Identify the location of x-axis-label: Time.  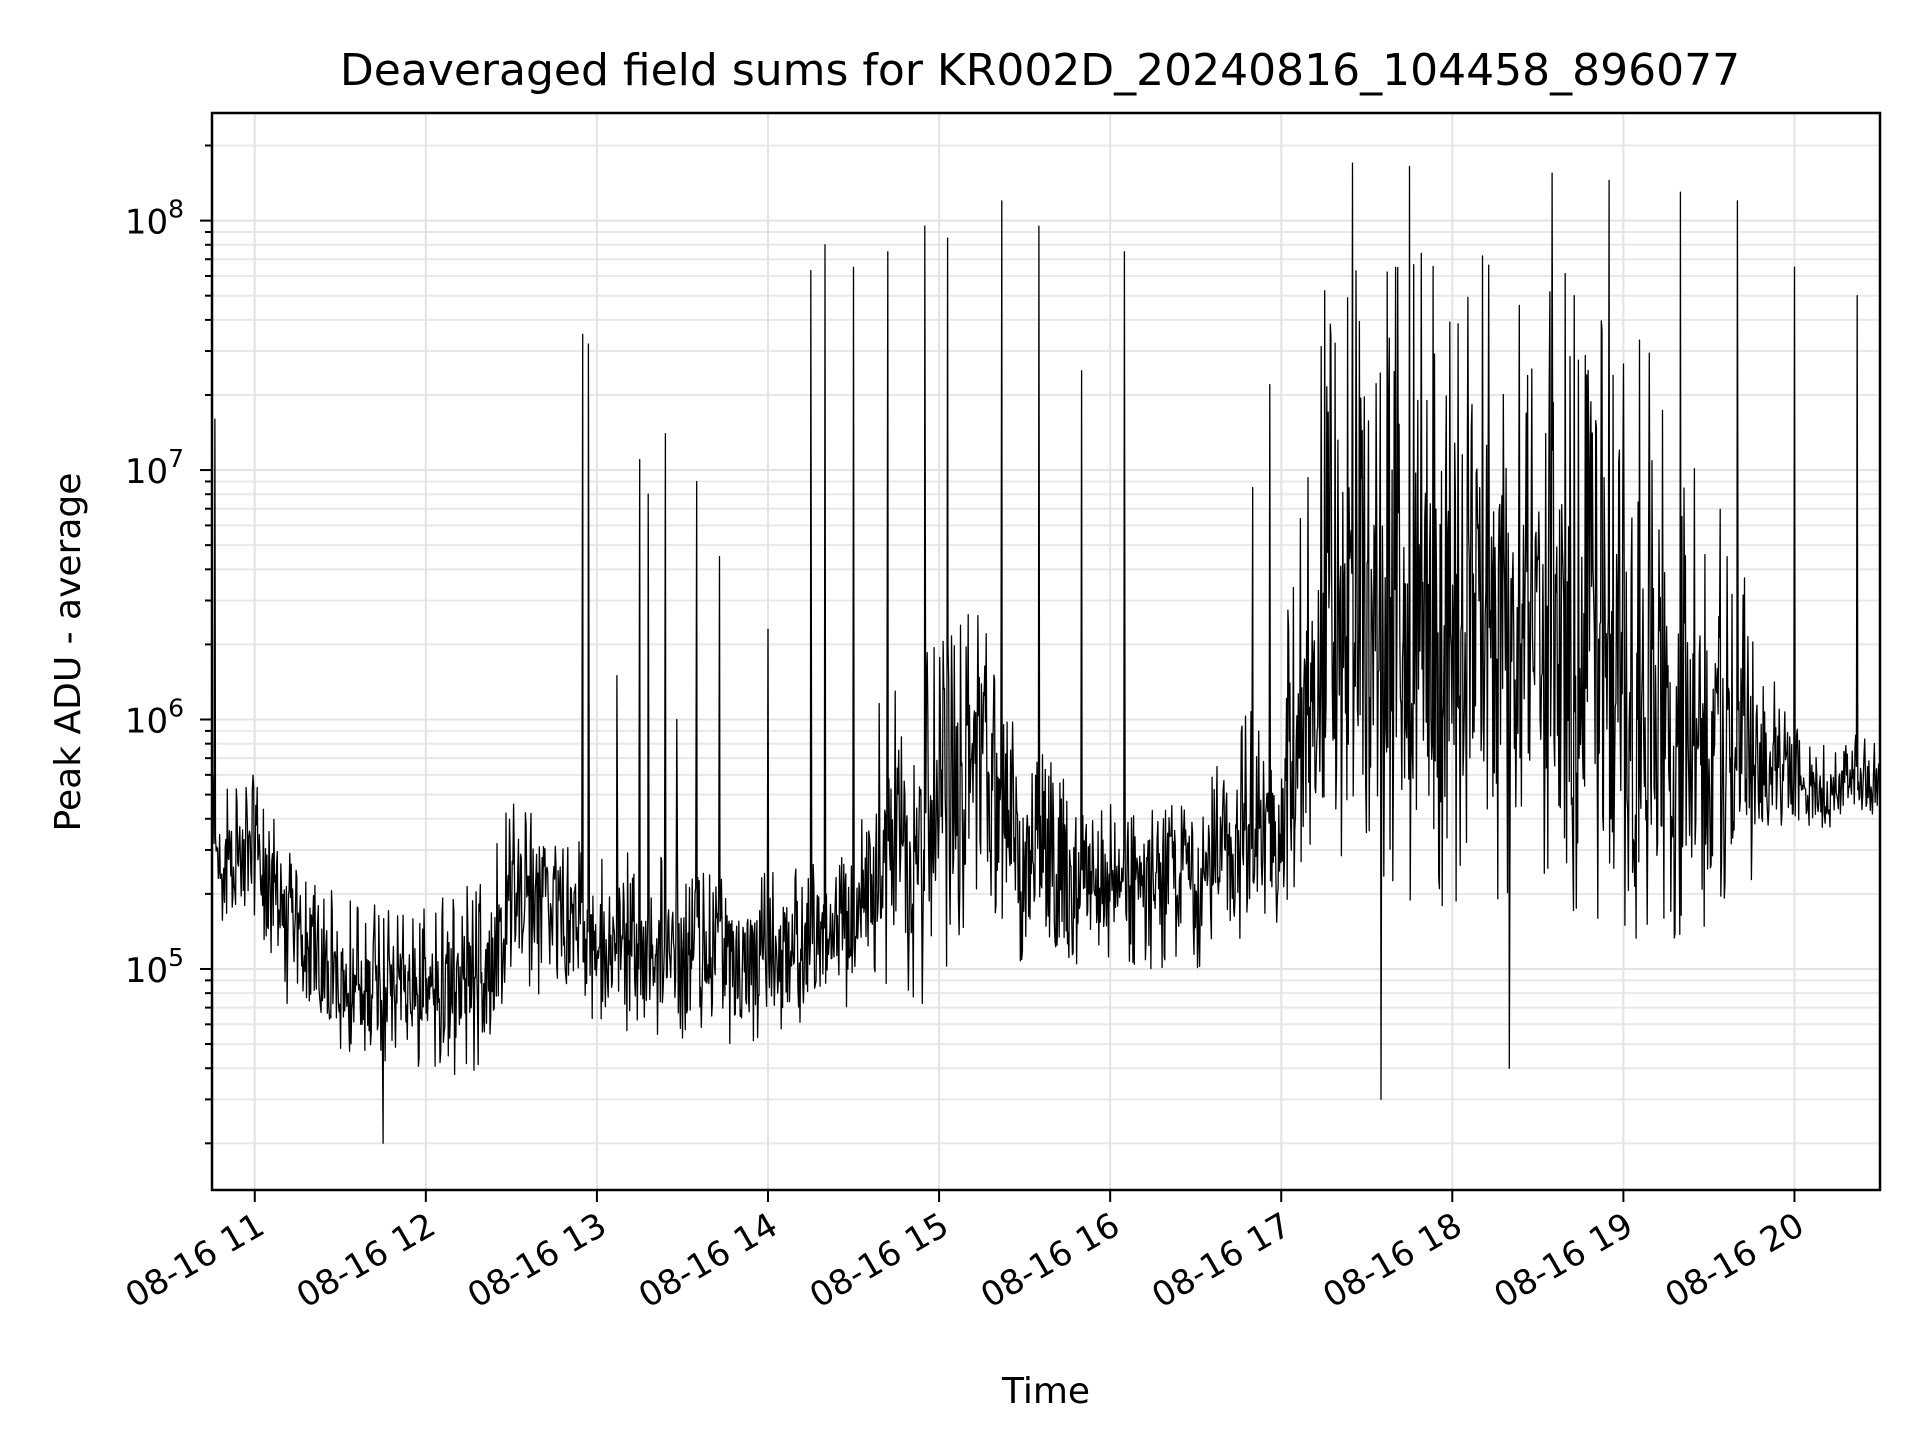
(1045, 1391).